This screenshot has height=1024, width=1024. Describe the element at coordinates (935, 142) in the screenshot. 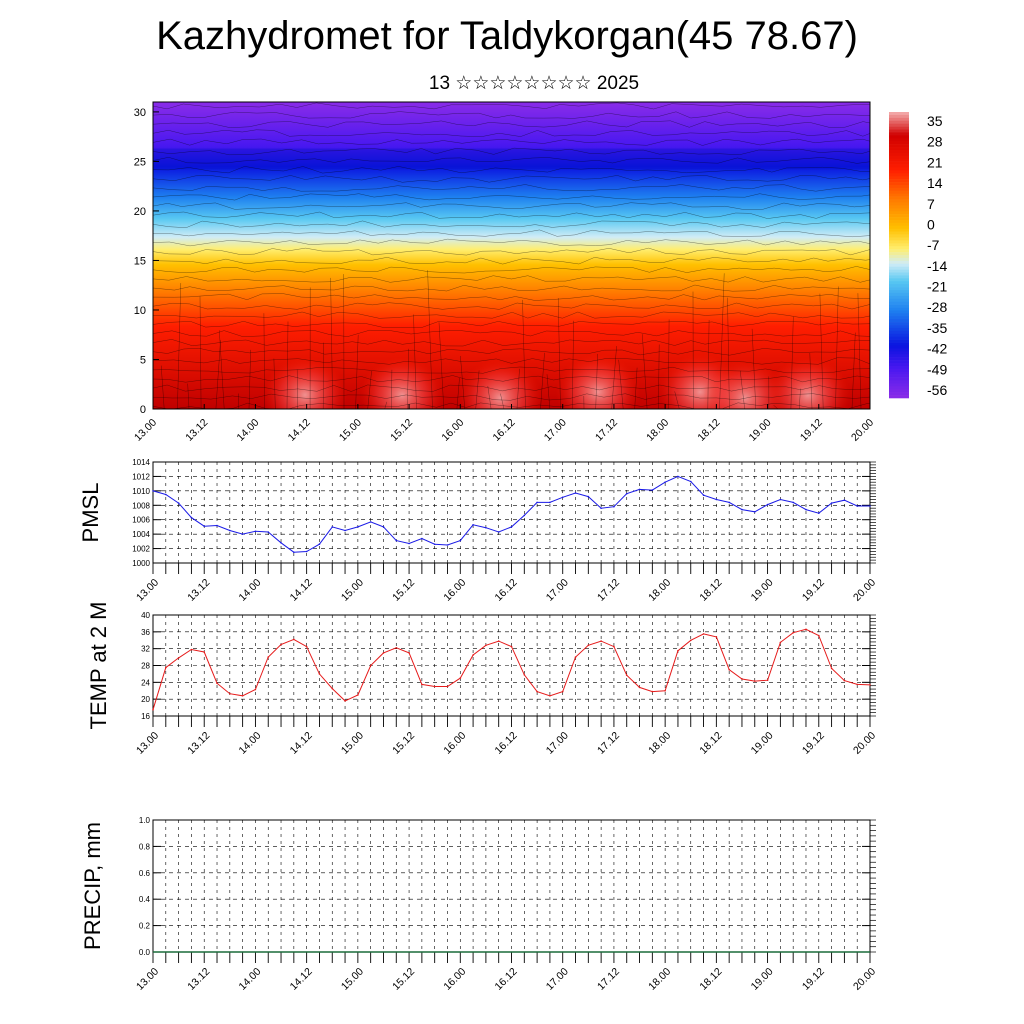

I see `colorbar-label: 28` at that location.